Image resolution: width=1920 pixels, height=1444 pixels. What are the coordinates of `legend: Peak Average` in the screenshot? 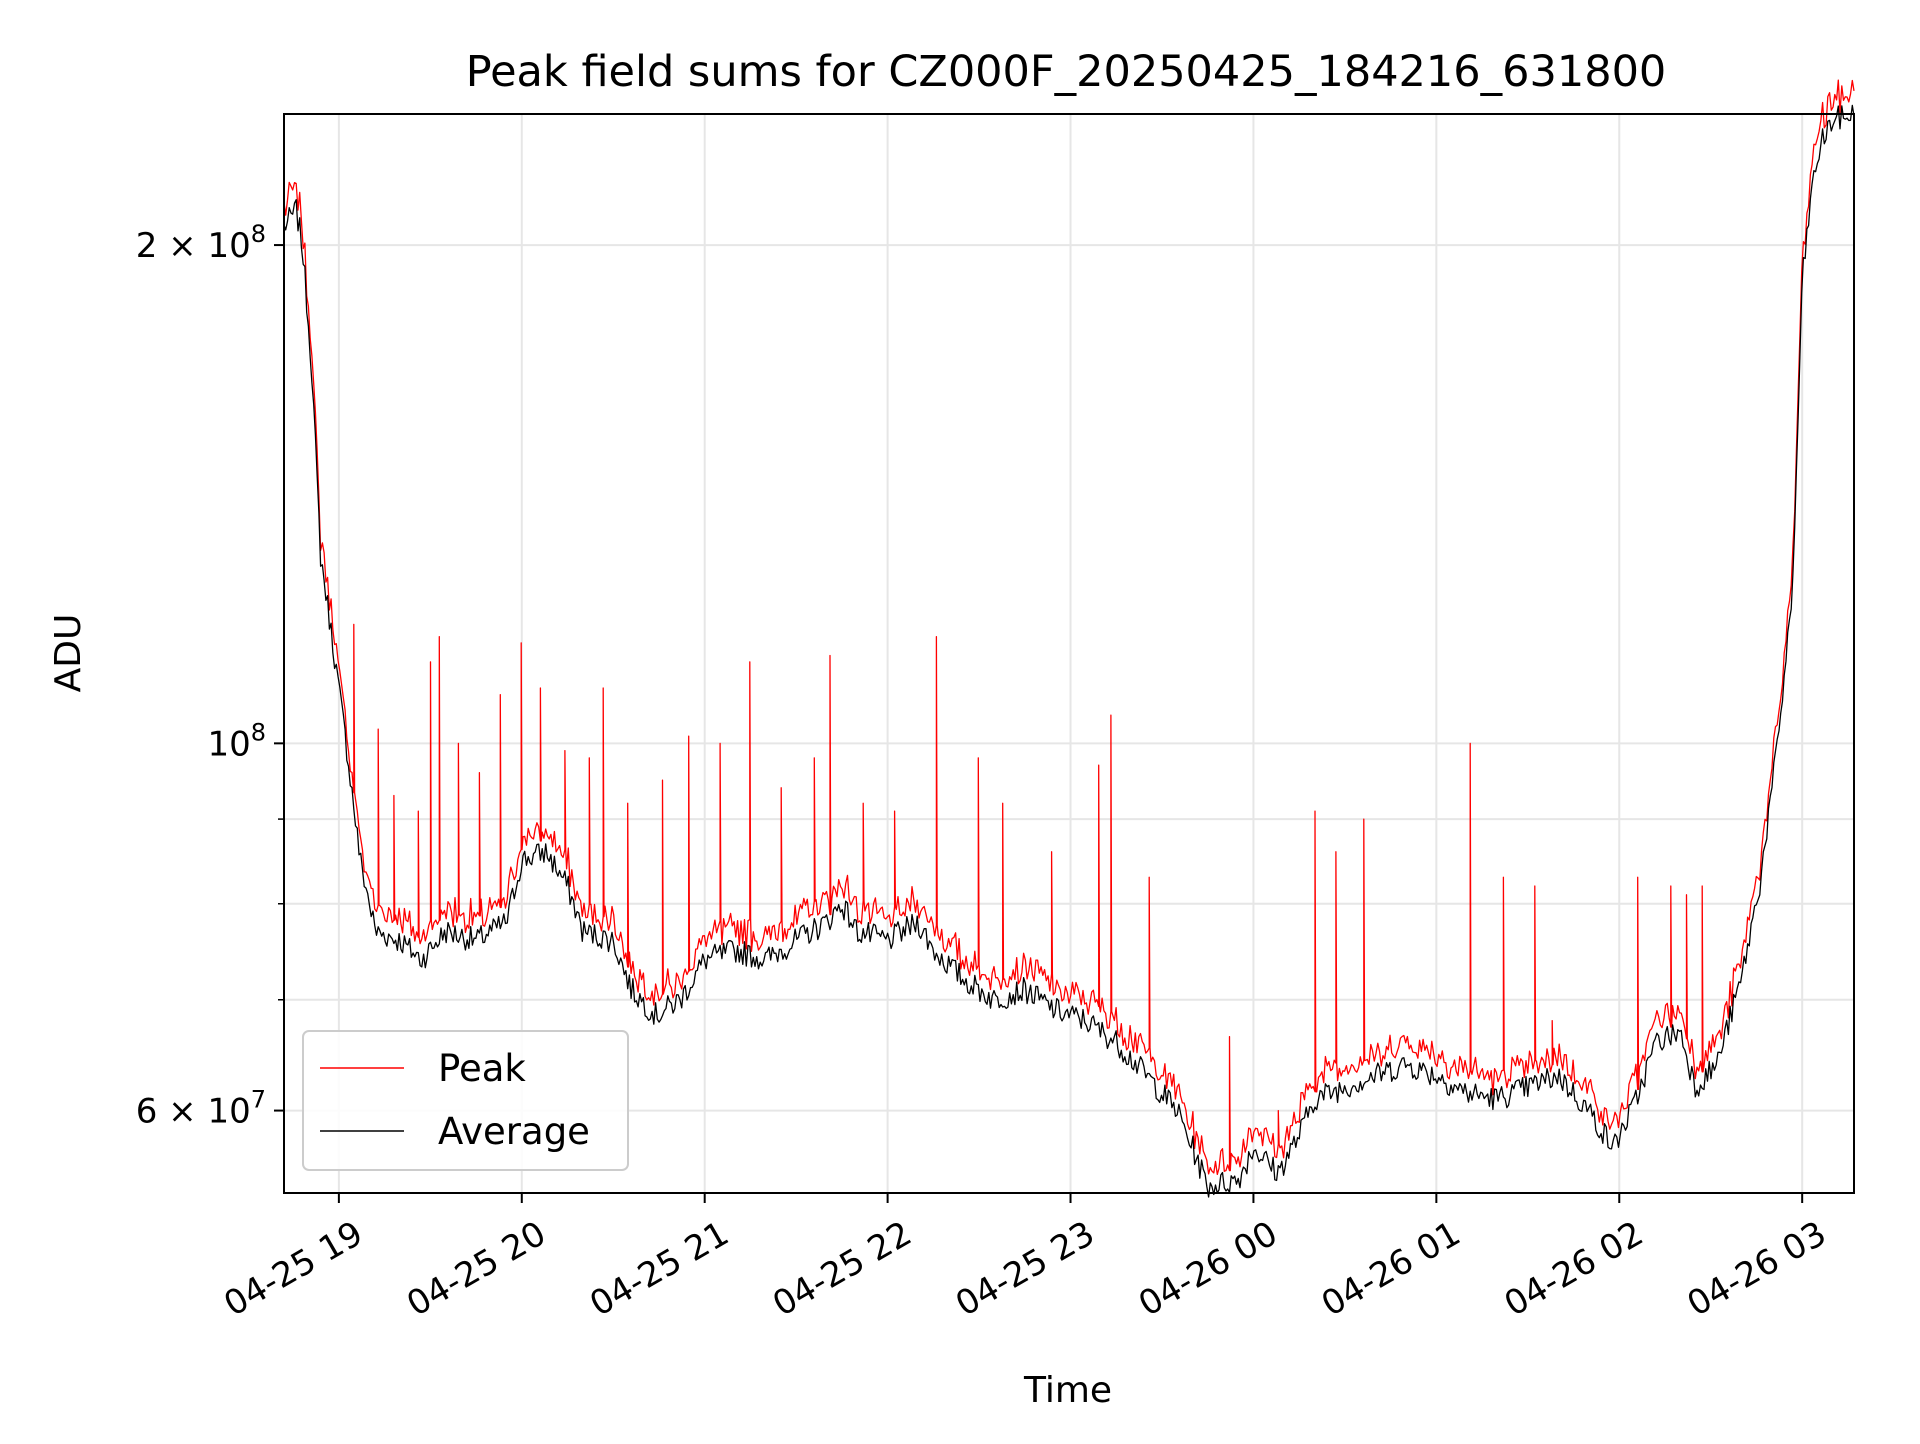 It's located at (465, 1100).